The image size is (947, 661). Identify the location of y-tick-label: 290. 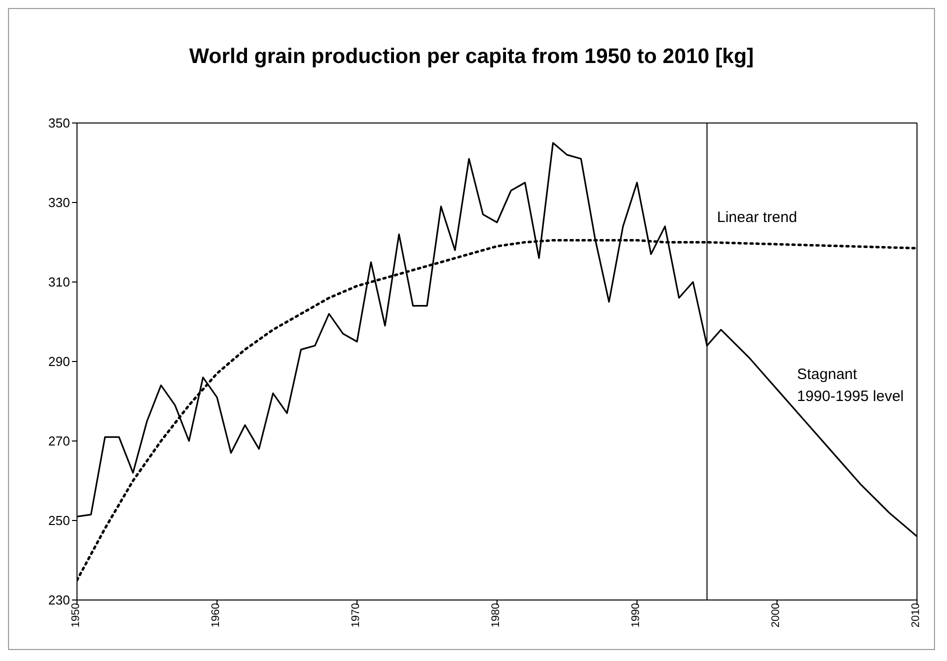
(59, 362).